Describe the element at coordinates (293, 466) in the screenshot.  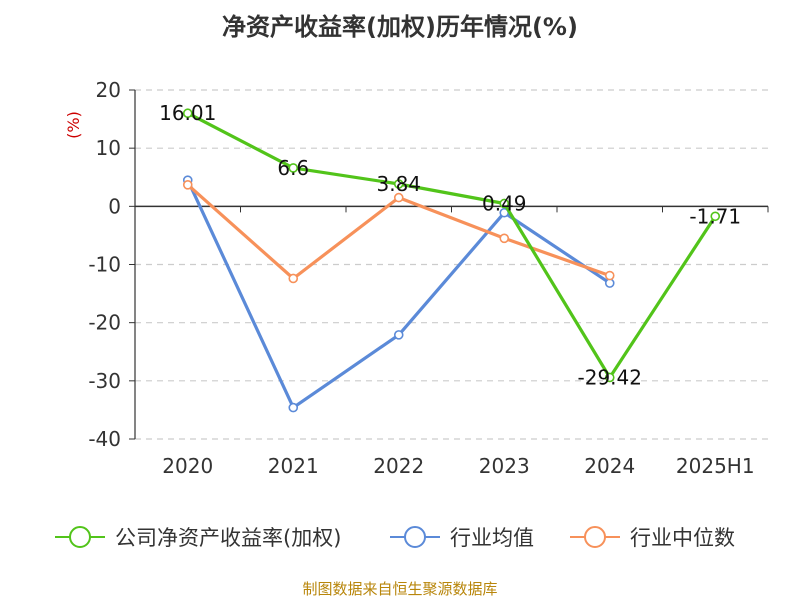
I see `x-tick-label: 2021` at that location.